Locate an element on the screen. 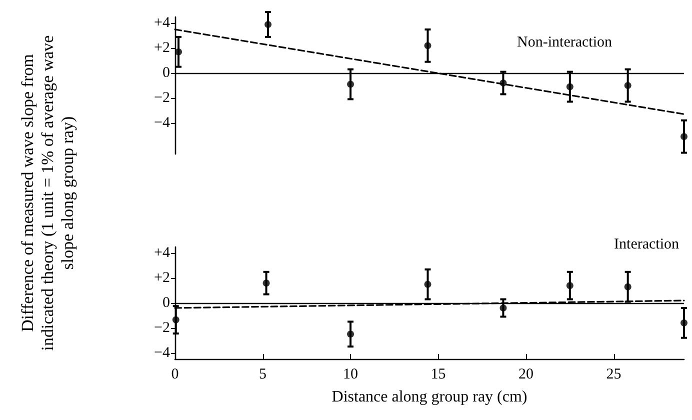 Image resolution: width=692 pixels, height=420 pixels. text: Non-interaction is located at coordinates (564, 42).